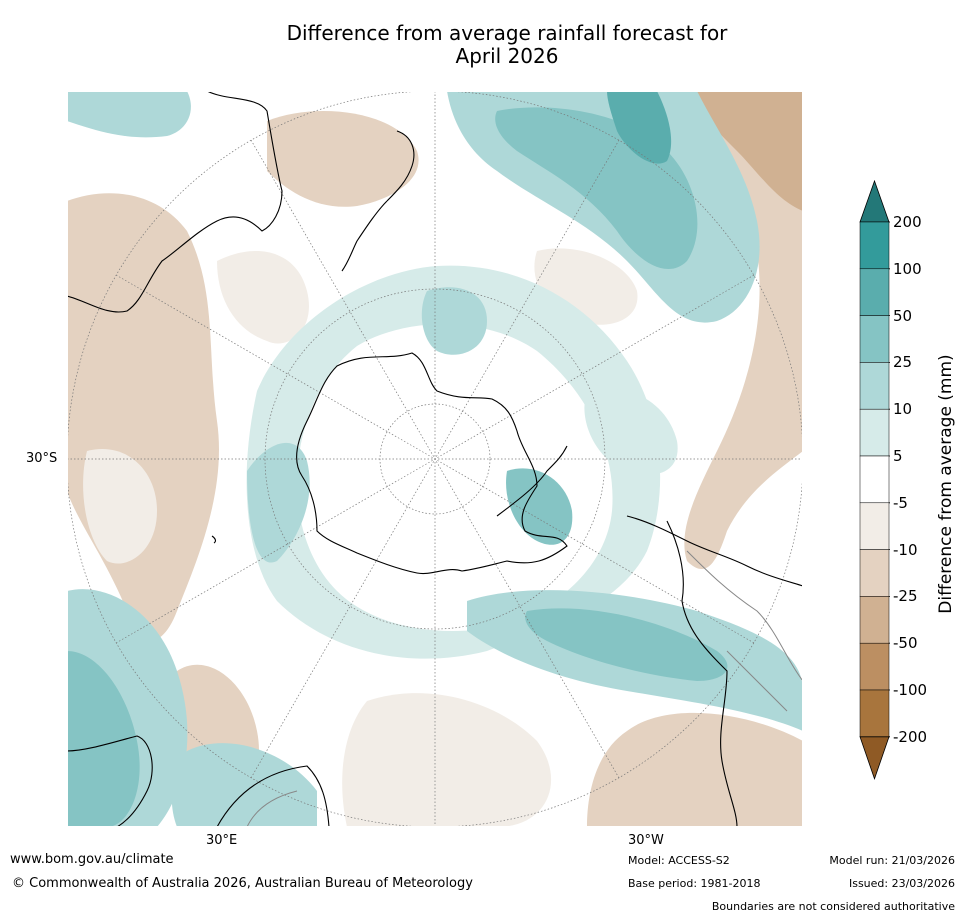 This screenshot has height=919, width=965. Describe the element at coordinates (745, 151) in the screenshot. I see `dry-region-south-america-strong` at that location.